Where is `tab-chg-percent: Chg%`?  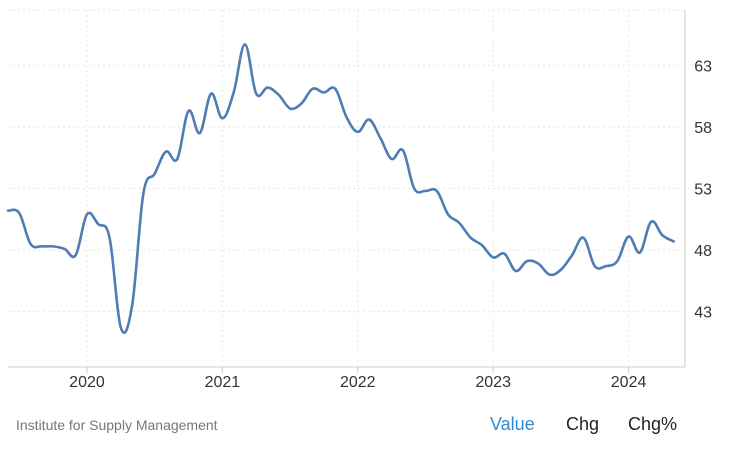
tab-chg-percent: Chg% is located at coordinates (653, 424).